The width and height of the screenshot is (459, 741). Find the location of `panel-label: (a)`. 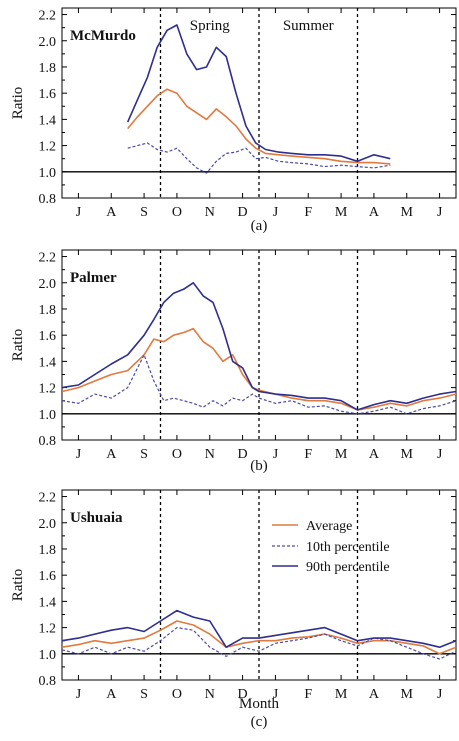

panel-label: (a) is located at coordinates (259, 226).